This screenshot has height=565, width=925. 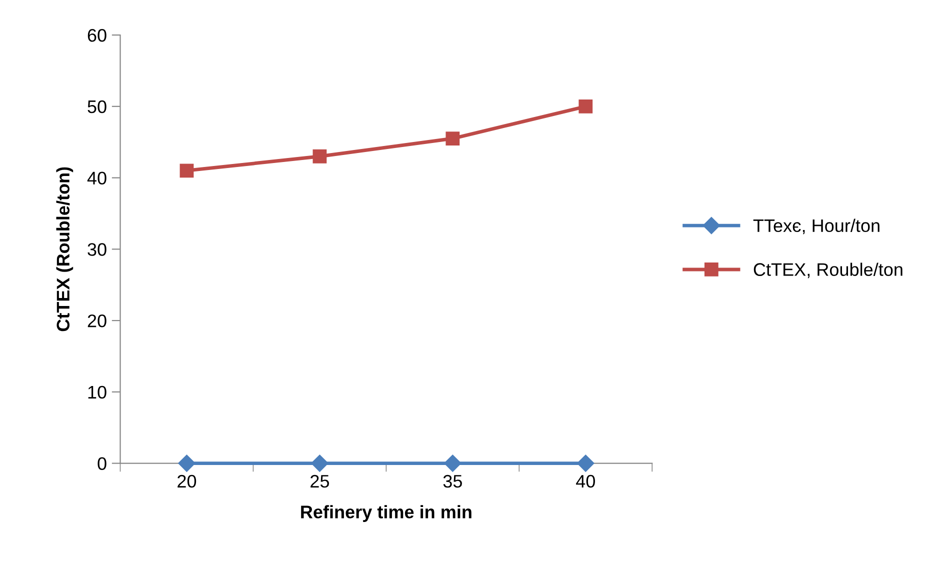 I want to click on x-axis-title: Refinery time in min, so click(x=386, y=513).